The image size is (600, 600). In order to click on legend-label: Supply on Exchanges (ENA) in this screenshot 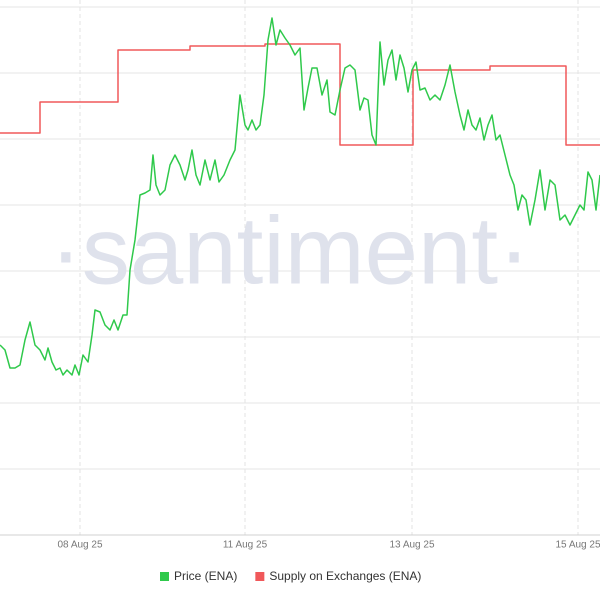, I will do `click(345, 576)`.